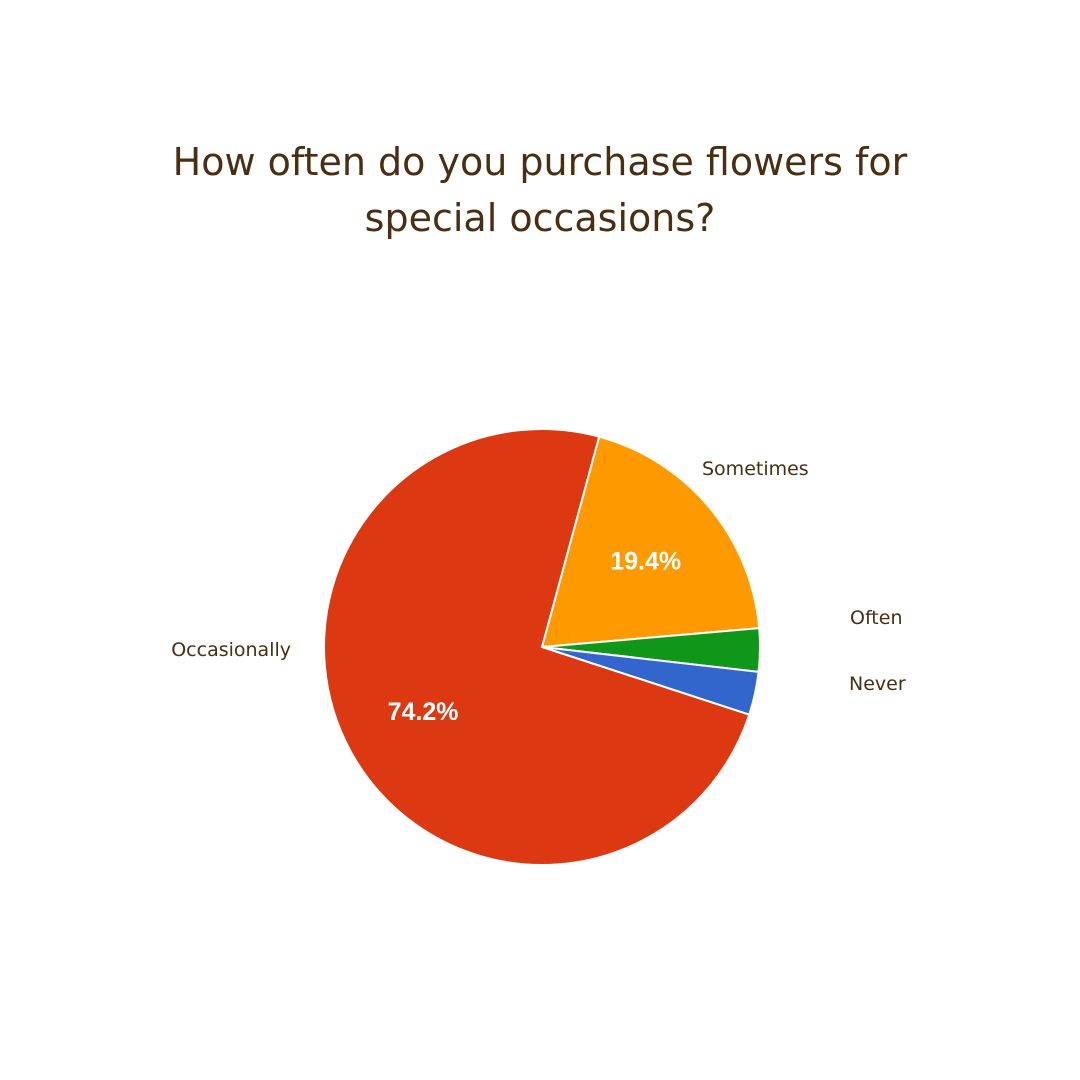 This screenshot has width=1080, height=1080. Describe the element at coordinates (231, 650) in the screenshot. I see `category-label-occasionally: Occasionally` at that location.